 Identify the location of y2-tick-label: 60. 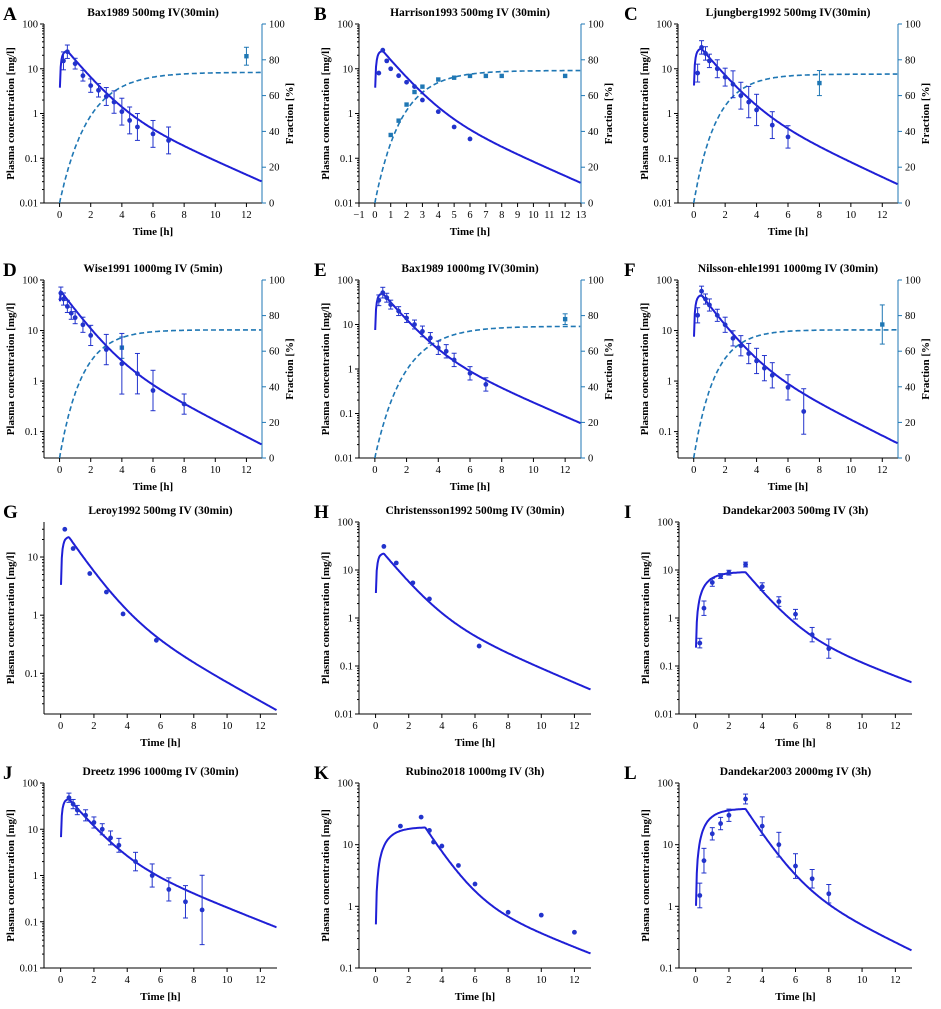
(274, 96).